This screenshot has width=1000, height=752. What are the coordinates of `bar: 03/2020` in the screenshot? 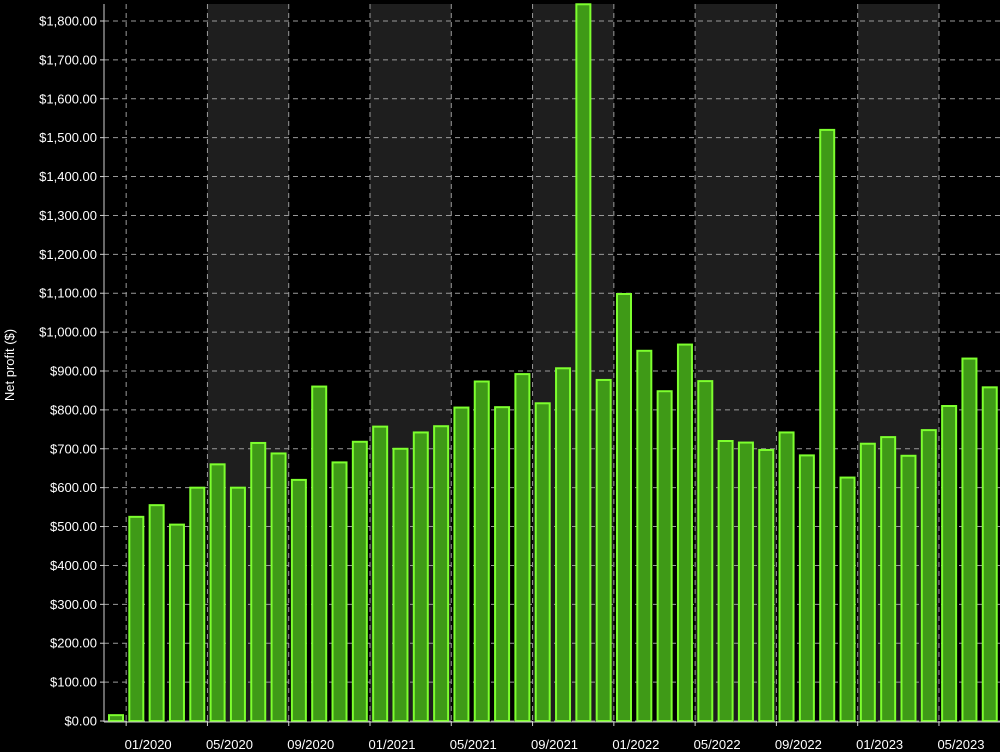 It's located at (176, 622).